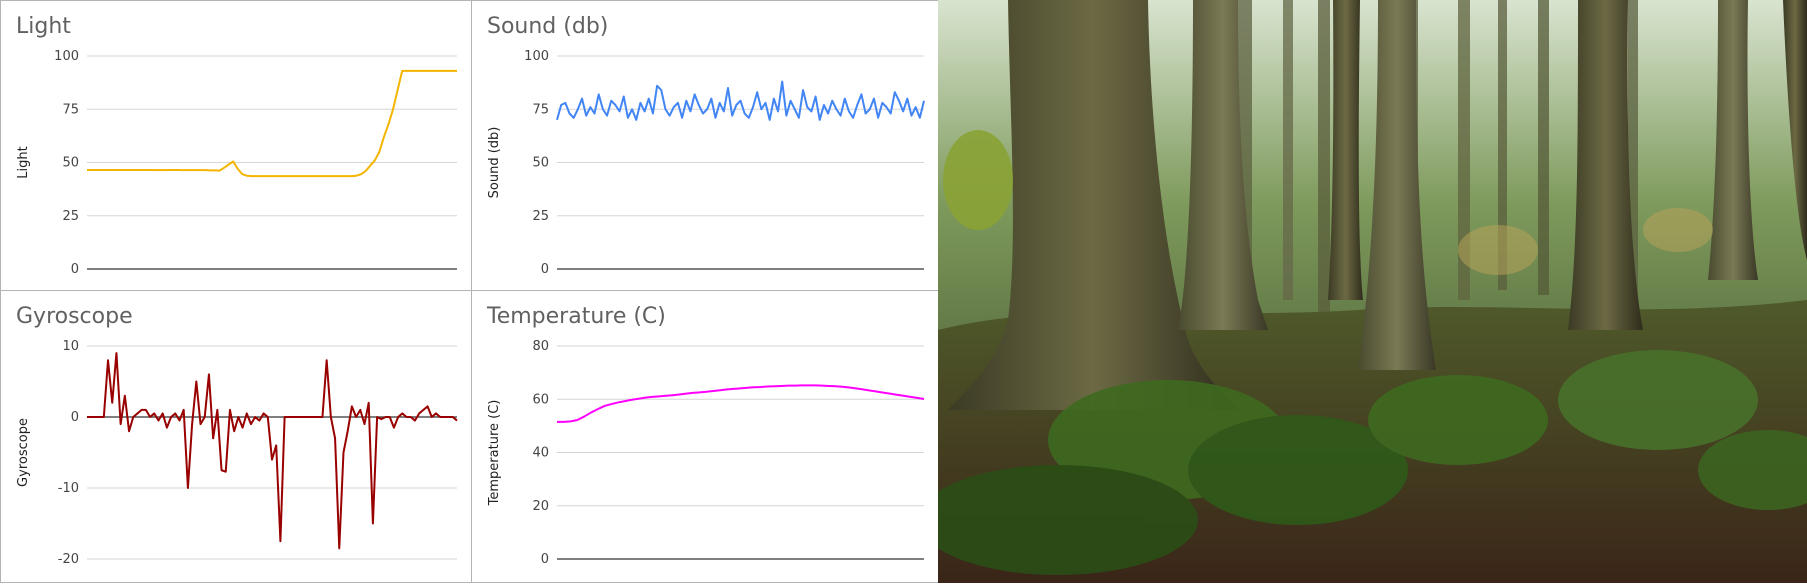 Image resolution: width=1807 pixels, height=585 pixels. I want to click on sound-y-tick-label: 25, so click(540, 216).